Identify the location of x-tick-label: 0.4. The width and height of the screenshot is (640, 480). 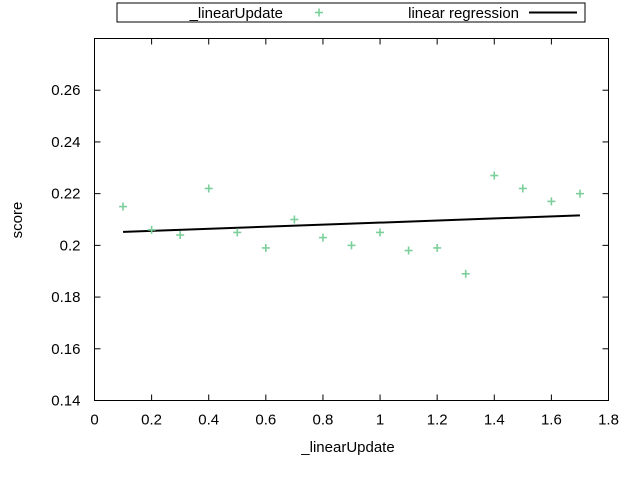
(208, 420).